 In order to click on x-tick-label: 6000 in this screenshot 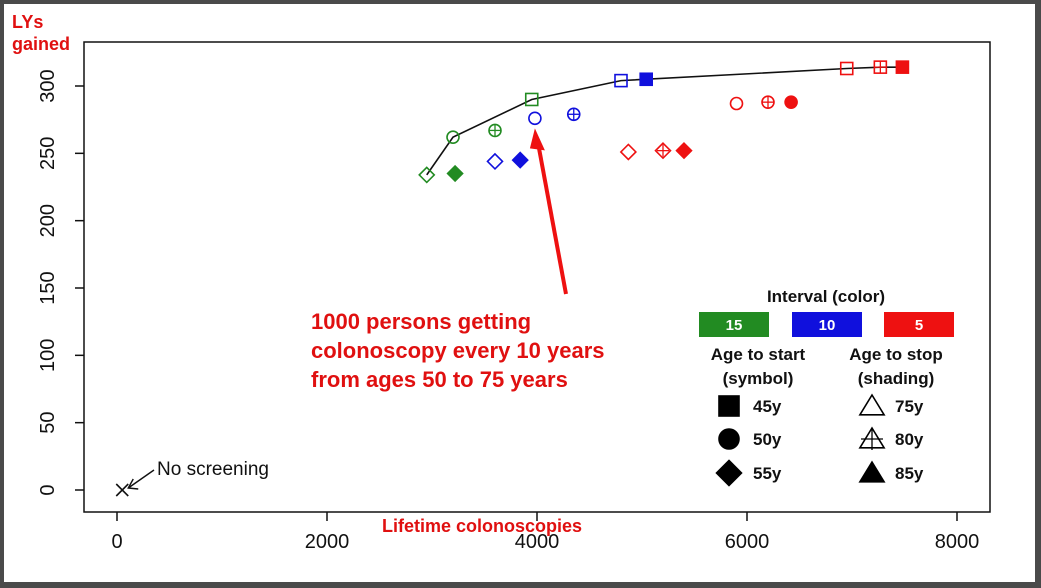, I will do `click(747, 542)`.